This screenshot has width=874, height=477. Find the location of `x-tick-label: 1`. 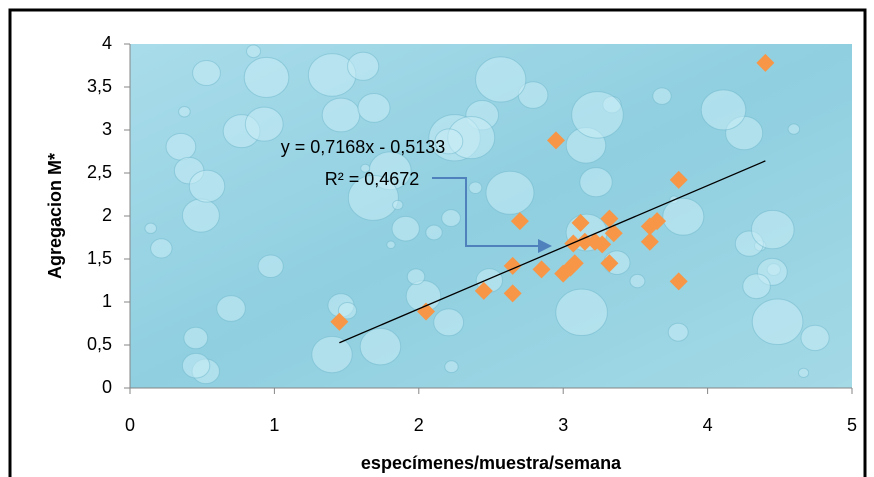

x-tick-label: 1 is located at coordinates (274, 425).